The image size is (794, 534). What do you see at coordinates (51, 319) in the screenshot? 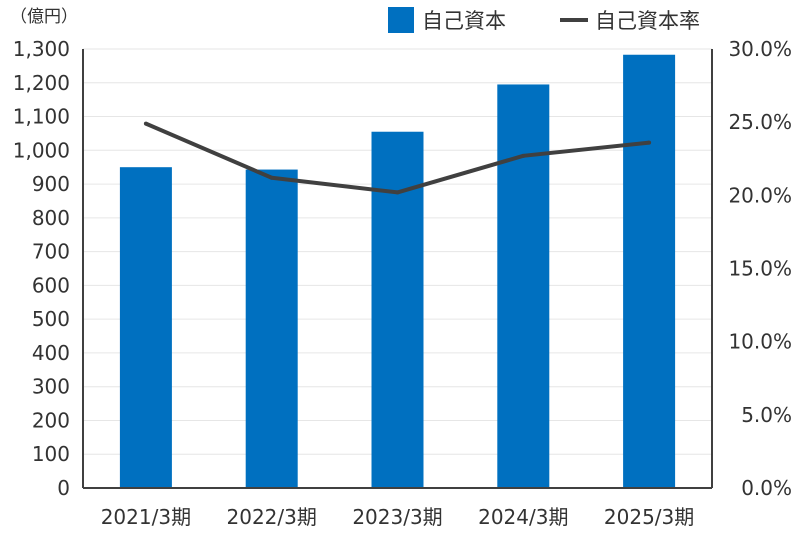
I see `left-tick-label: 500` at bounding box center [51, 319].